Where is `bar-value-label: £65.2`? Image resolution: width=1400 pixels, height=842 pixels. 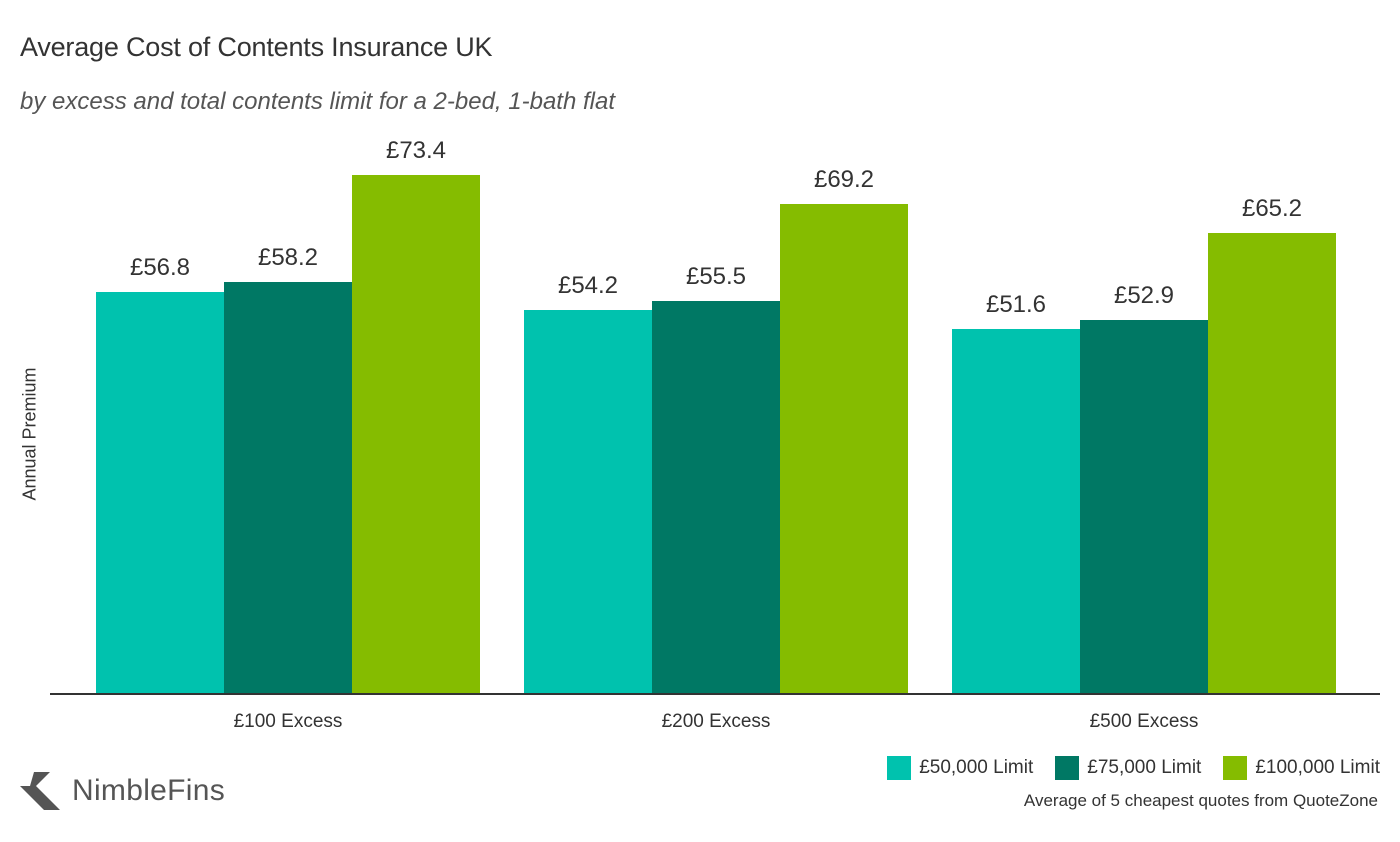
bar-value-label: £65.2 is located at coordinates (1272, 208).